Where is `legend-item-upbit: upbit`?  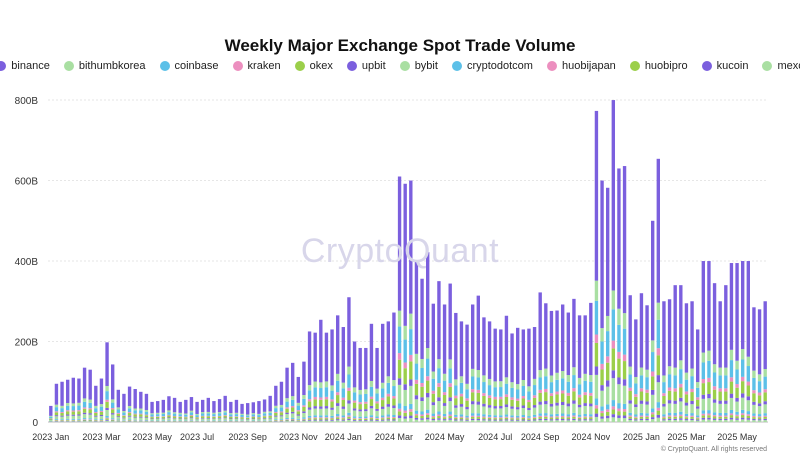
legend-item-upbit: upbit is located at coordinates (366, 66).